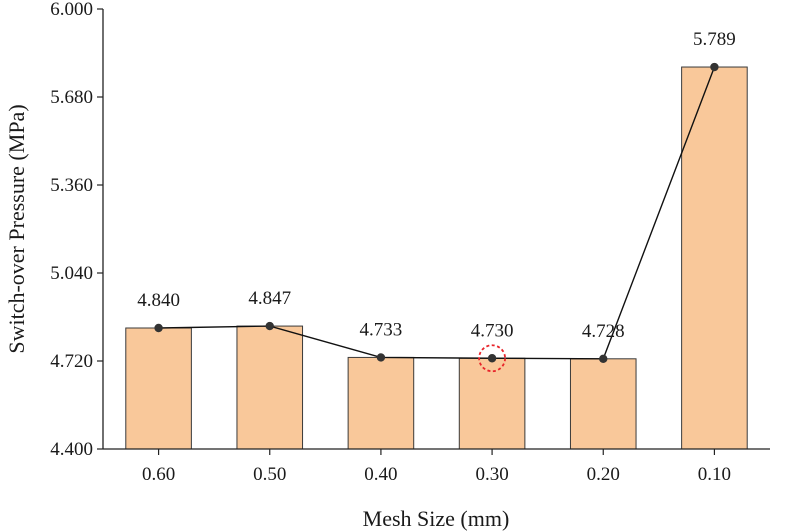 Image resolution: width=800 pixels, height=531 pixels. Describe the element at coordinates (603, 331) in the screenshot. I see `data-label-0.20: 4.728` at that location.